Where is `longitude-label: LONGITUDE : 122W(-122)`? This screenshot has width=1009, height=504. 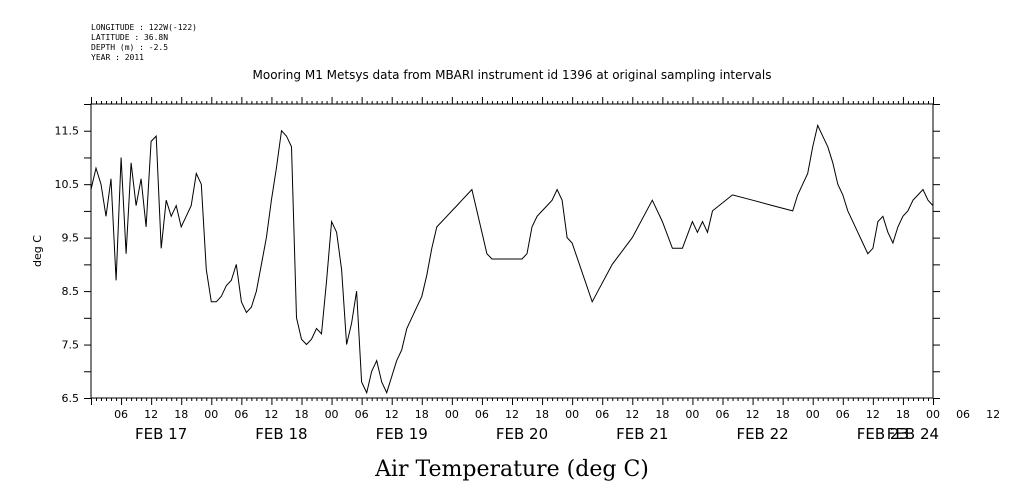
longitude-label: LONGITUDE : 122W(-122) is located at coordinates (144, 27).